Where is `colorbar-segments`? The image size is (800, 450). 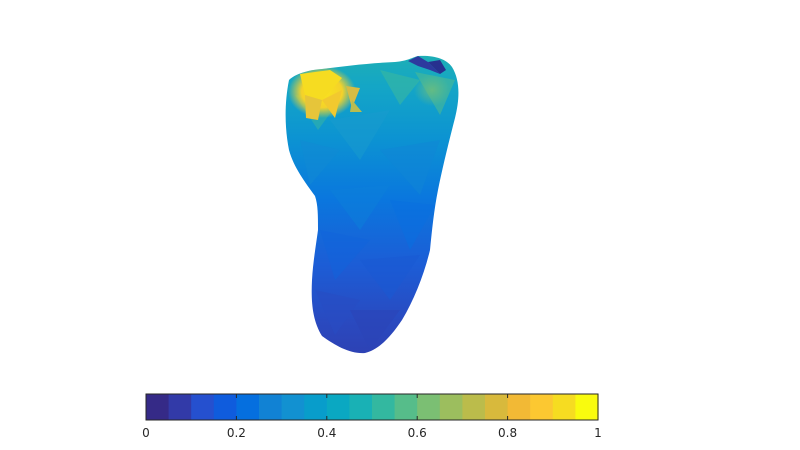 colorbar-segments is located at coordinates (372, 407).